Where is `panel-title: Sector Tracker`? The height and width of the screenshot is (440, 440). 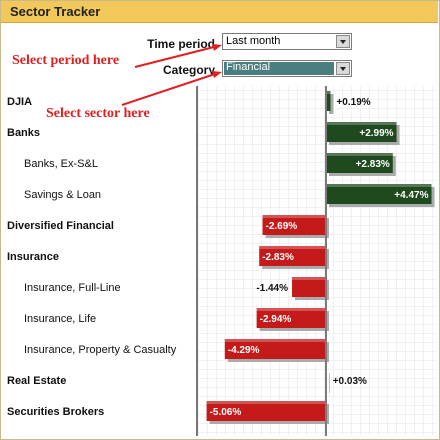
panel-title: Sector Tracker is located at coordinates (55, 11).